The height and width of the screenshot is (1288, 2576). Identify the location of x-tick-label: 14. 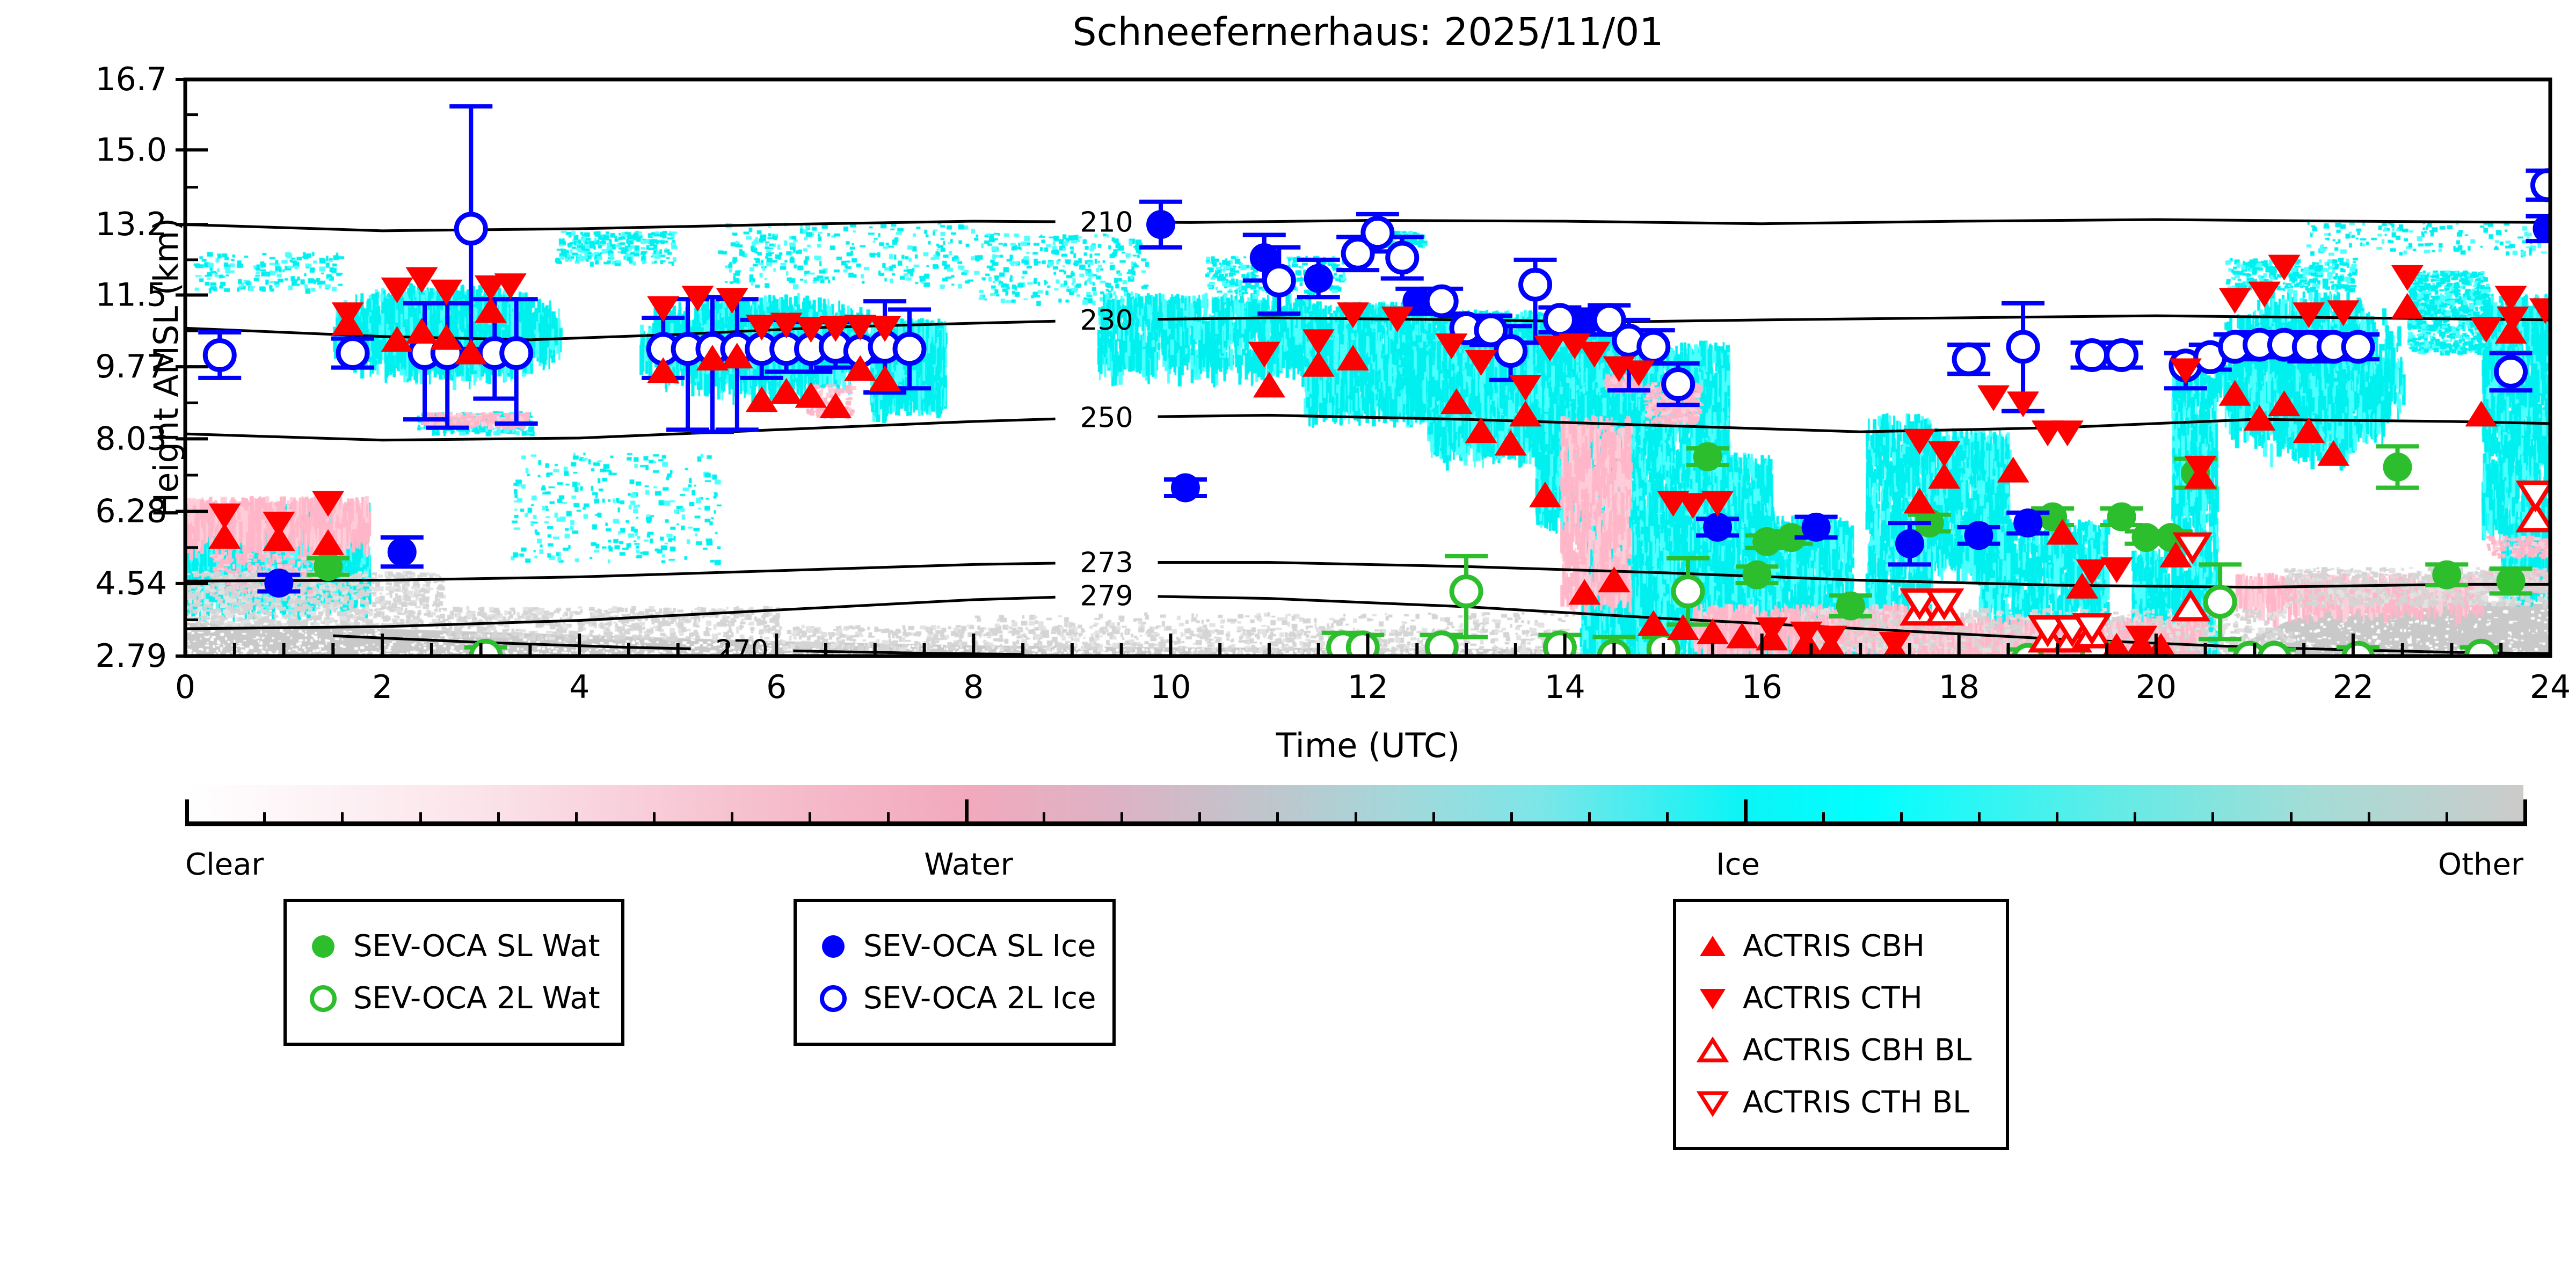
(1564, 687).